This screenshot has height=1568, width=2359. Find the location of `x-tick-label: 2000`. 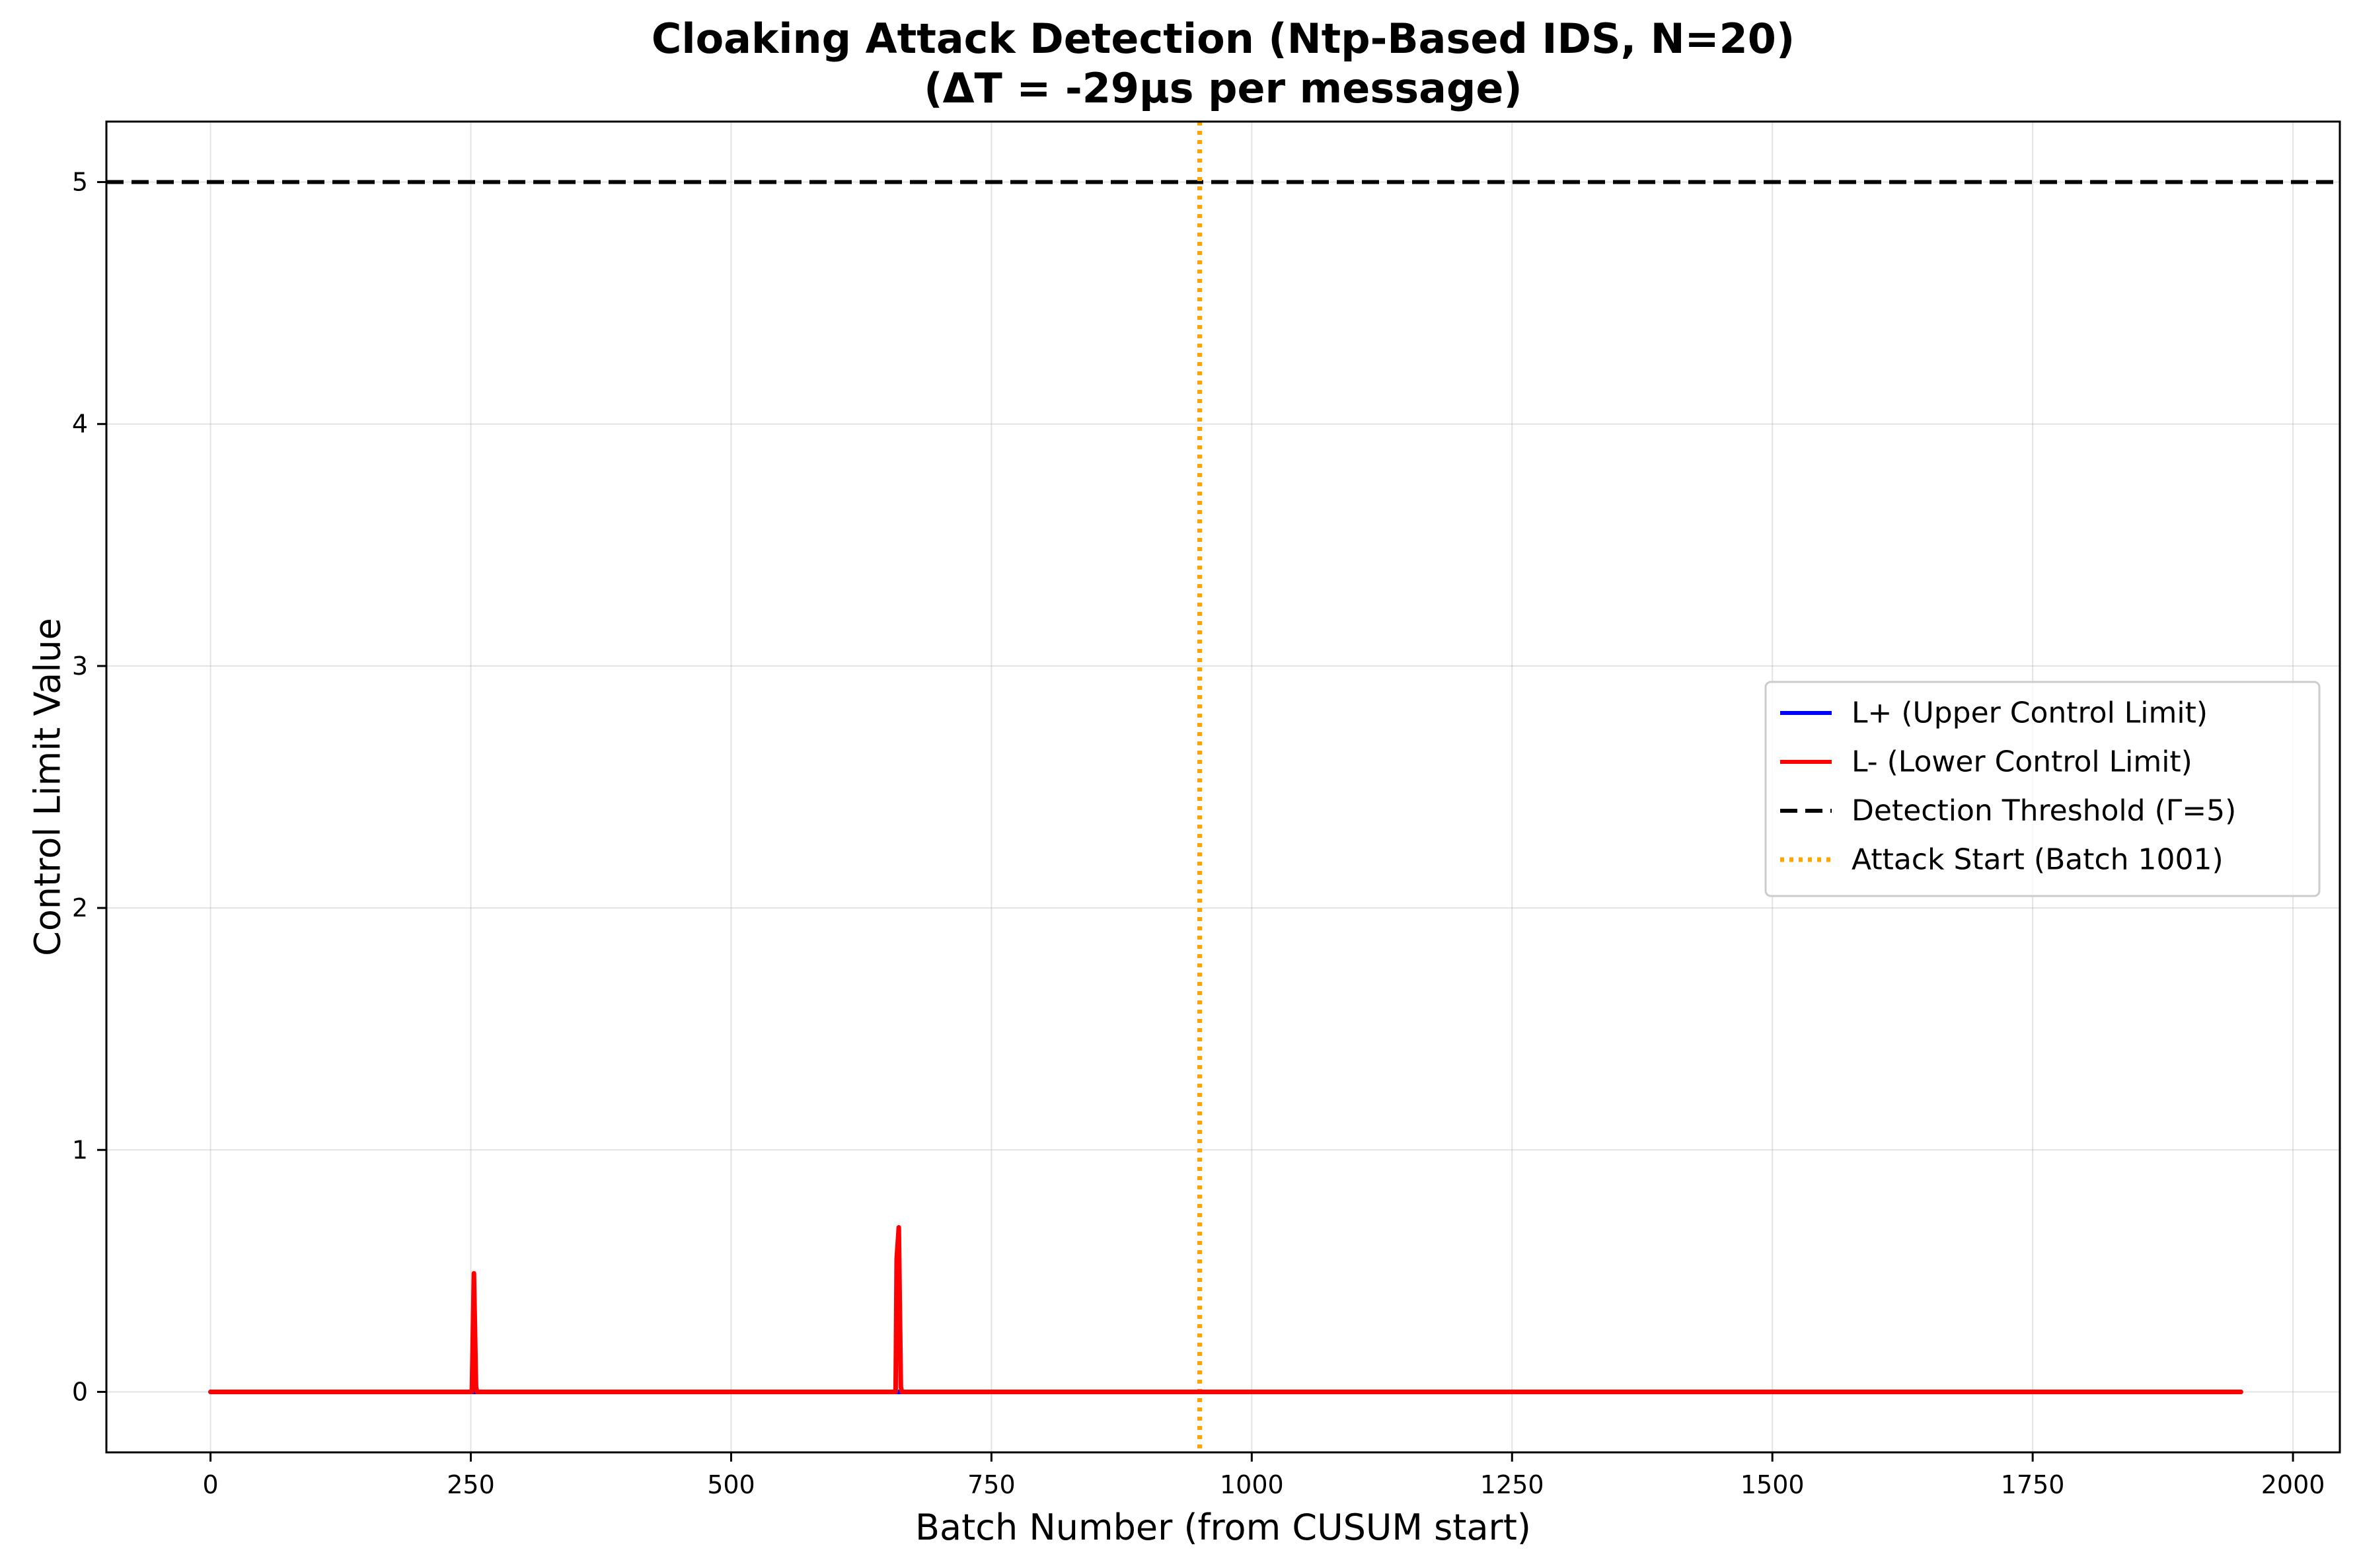

x-tick-label: 2000 is located at coordinates (2293, 1484).